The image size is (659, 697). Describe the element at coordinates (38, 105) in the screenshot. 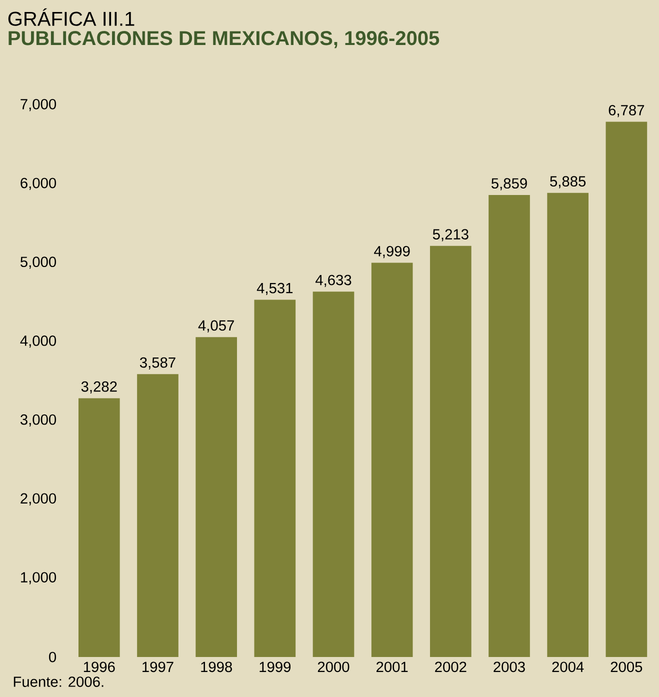

I see `y-tick-label: 7,000` at that location.